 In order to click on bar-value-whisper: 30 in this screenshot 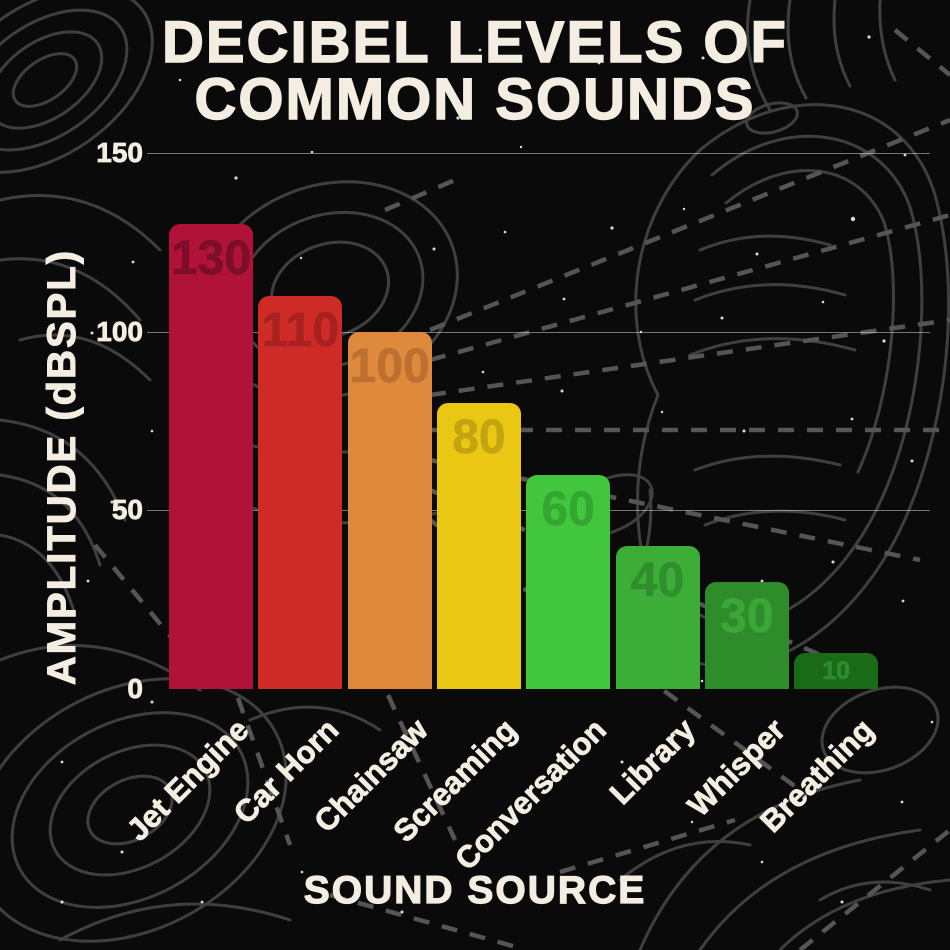, I will do `click(747, 616)`.